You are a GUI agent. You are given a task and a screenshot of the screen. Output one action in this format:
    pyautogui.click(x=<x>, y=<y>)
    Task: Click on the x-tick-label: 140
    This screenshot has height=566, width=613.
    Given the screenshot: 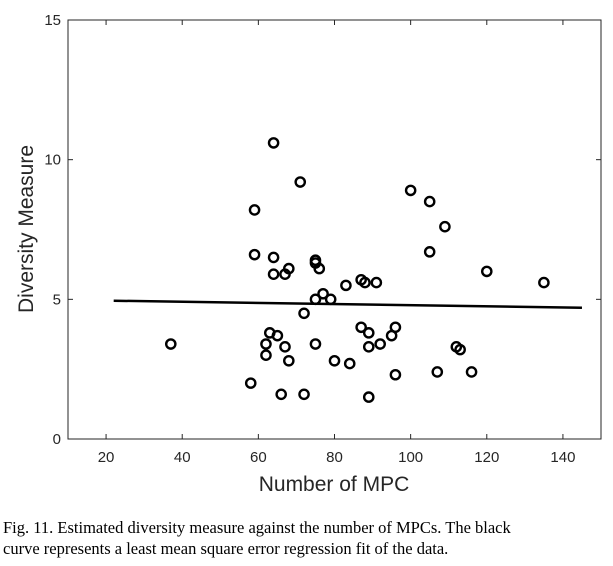 What is the action you would take?
    pyautogui.click(x=562, y=457)
    